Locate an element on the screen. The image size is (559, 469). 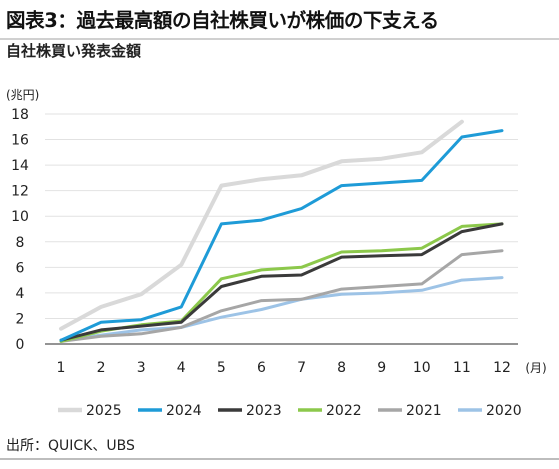
x-tick-label: 4 is located at coordinates (181, 368).